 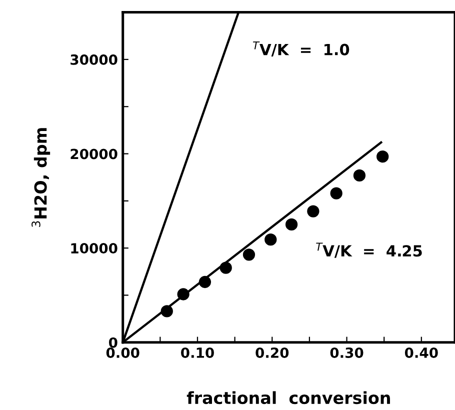 What do you see at coordinates (41, 177) in the screenshot?
I see `y-axis-title: $^{3}$H2O, dpm` at bounding box center [41, 177].